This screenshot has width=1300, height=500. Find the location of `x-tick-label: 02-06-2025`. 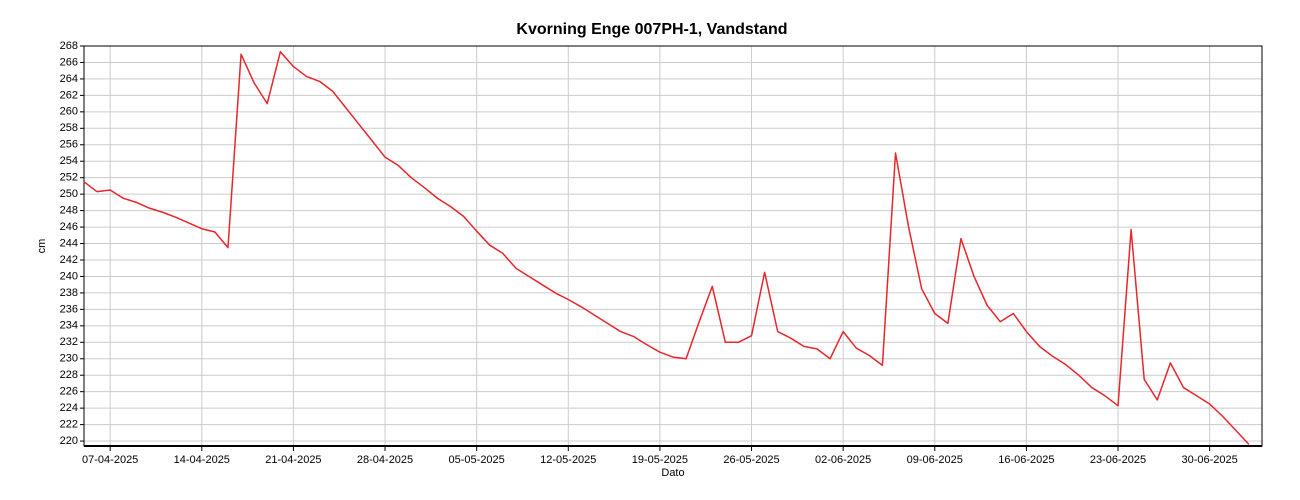

x-tick-label: 02-06-2025 is located at coordinates (843, 460).